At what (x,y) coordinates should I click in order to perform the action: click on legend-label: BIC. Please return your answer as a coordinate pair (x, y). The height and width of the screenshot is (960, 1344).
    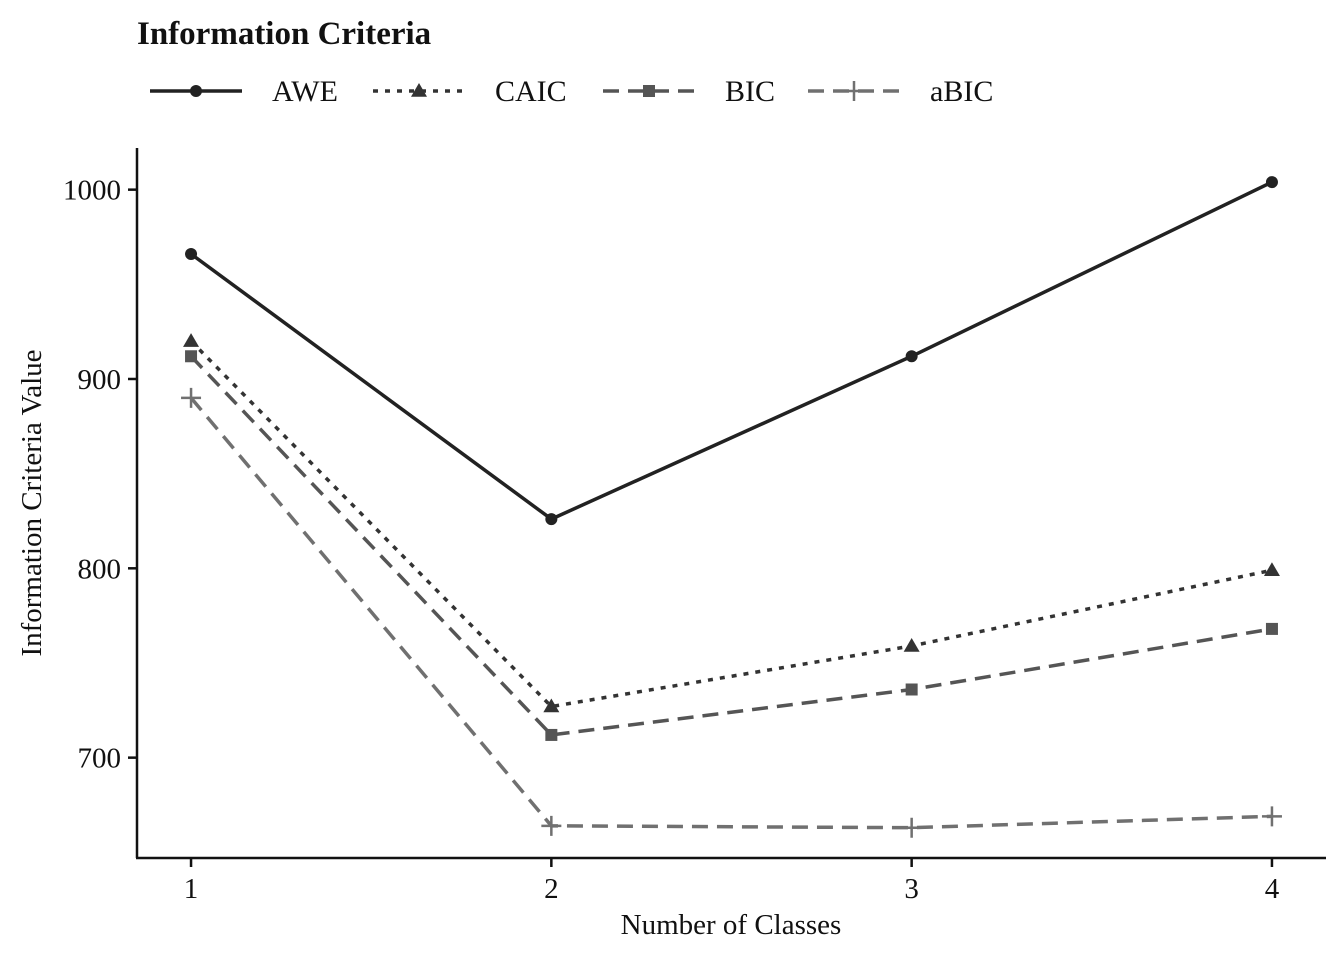
    Looking at the image, I should click on (750, 91).